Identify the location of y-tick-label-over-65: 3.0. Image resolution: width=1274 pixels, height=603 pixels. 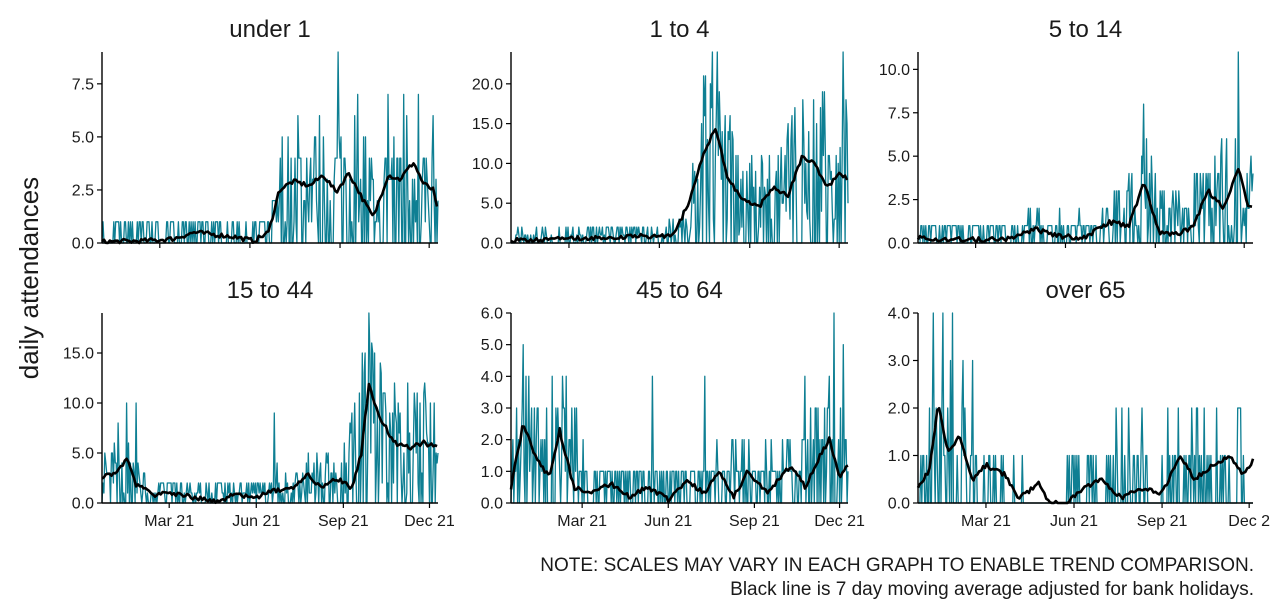
(899, 361).